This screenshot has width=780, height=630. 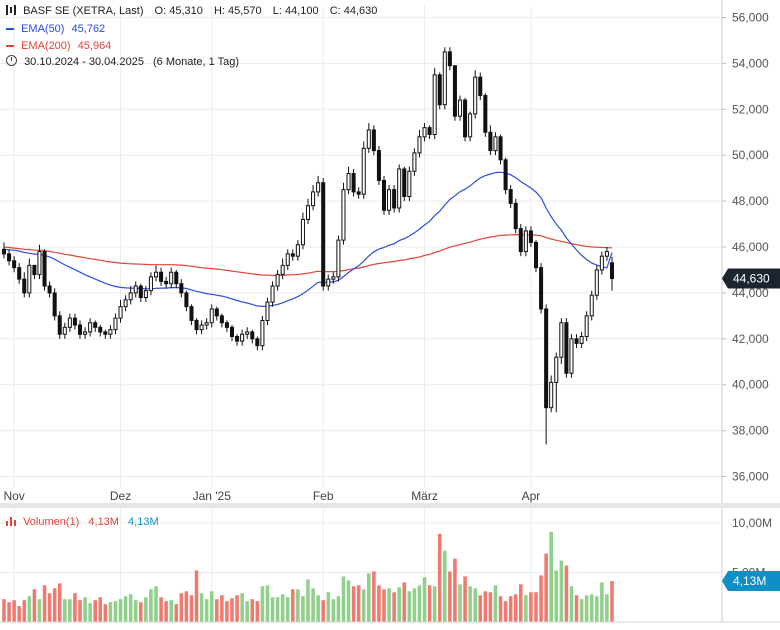 What do you see at coordinates (750, 201) in the screenshot?
I see `y-tick-label: 48,000` at bounding box center [750, 201].